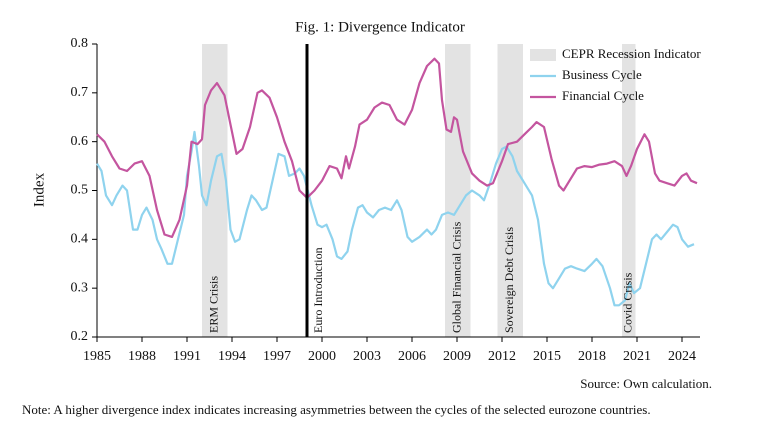  I want to click on y-tick-label: 0.5, so click(80, 190).